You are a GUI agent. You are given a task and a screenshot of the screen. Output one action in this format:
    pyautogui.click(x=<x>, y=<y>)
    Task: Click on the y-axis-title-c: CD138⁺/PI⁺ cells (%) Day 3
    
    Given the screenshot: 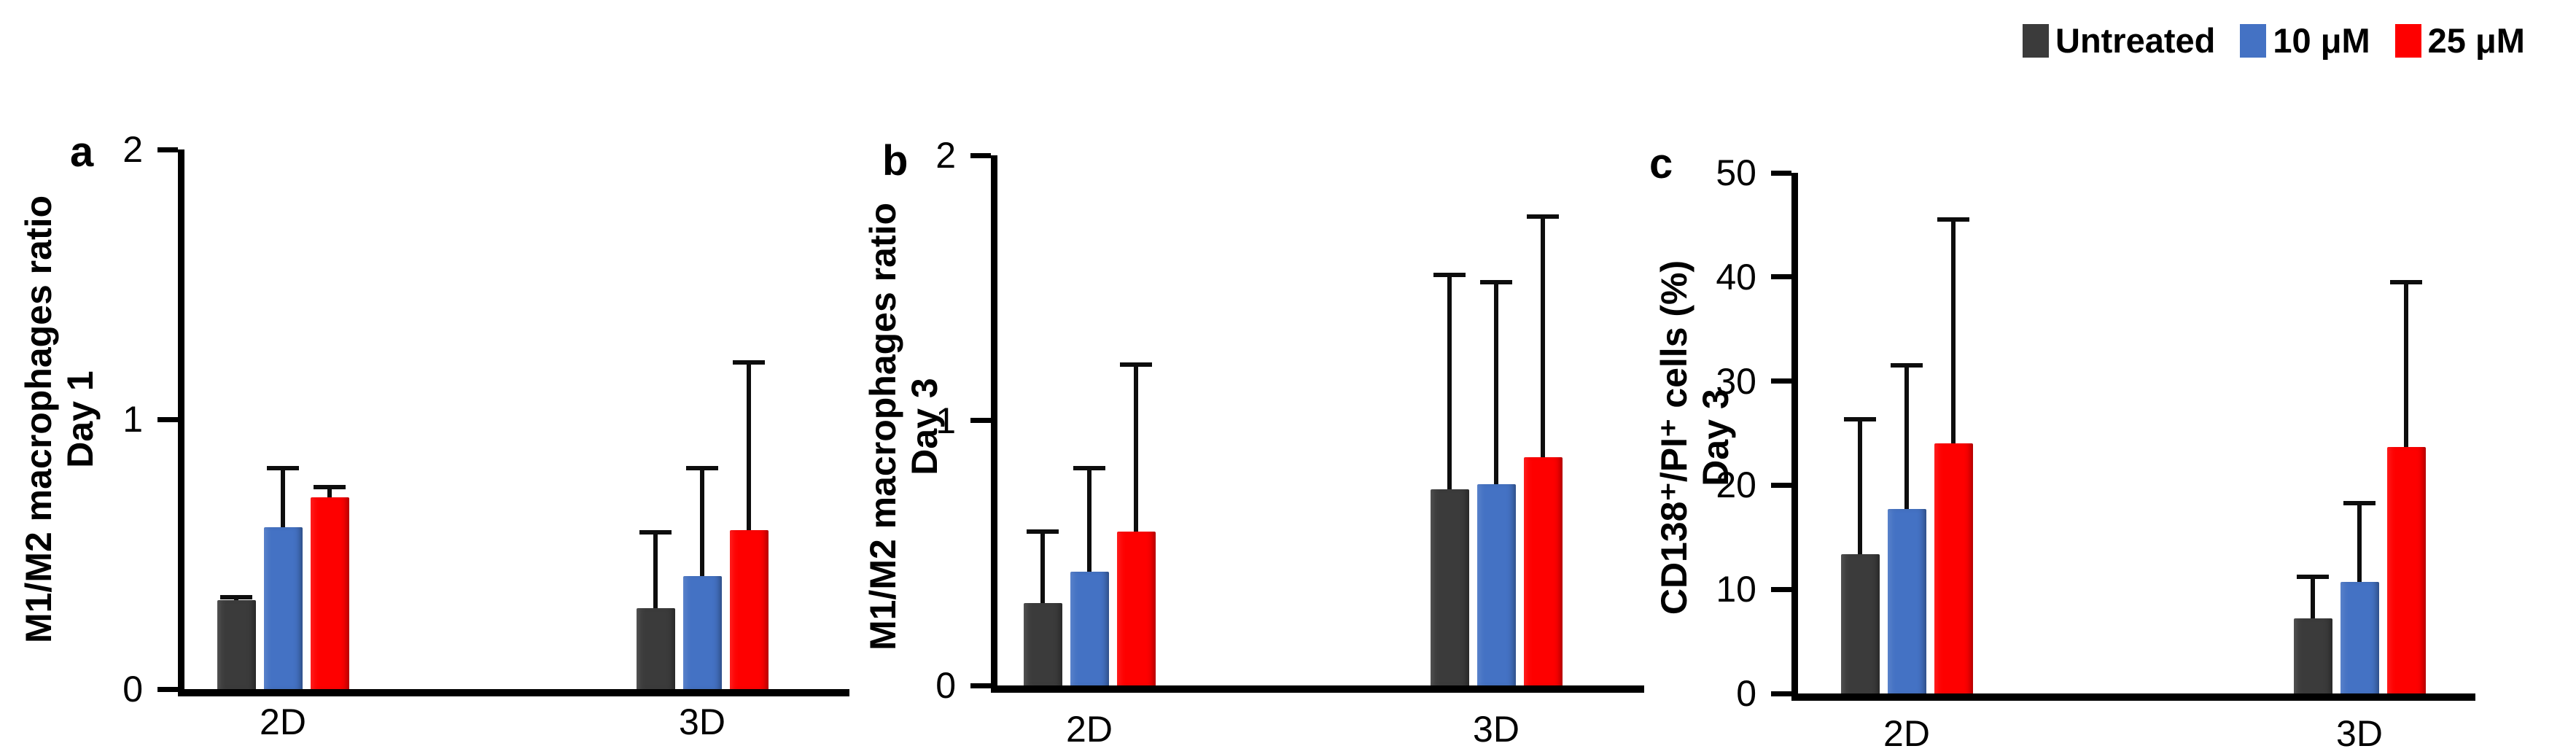 What is the action you would take?
    pyautogui.click(x=1695, y=437)
    